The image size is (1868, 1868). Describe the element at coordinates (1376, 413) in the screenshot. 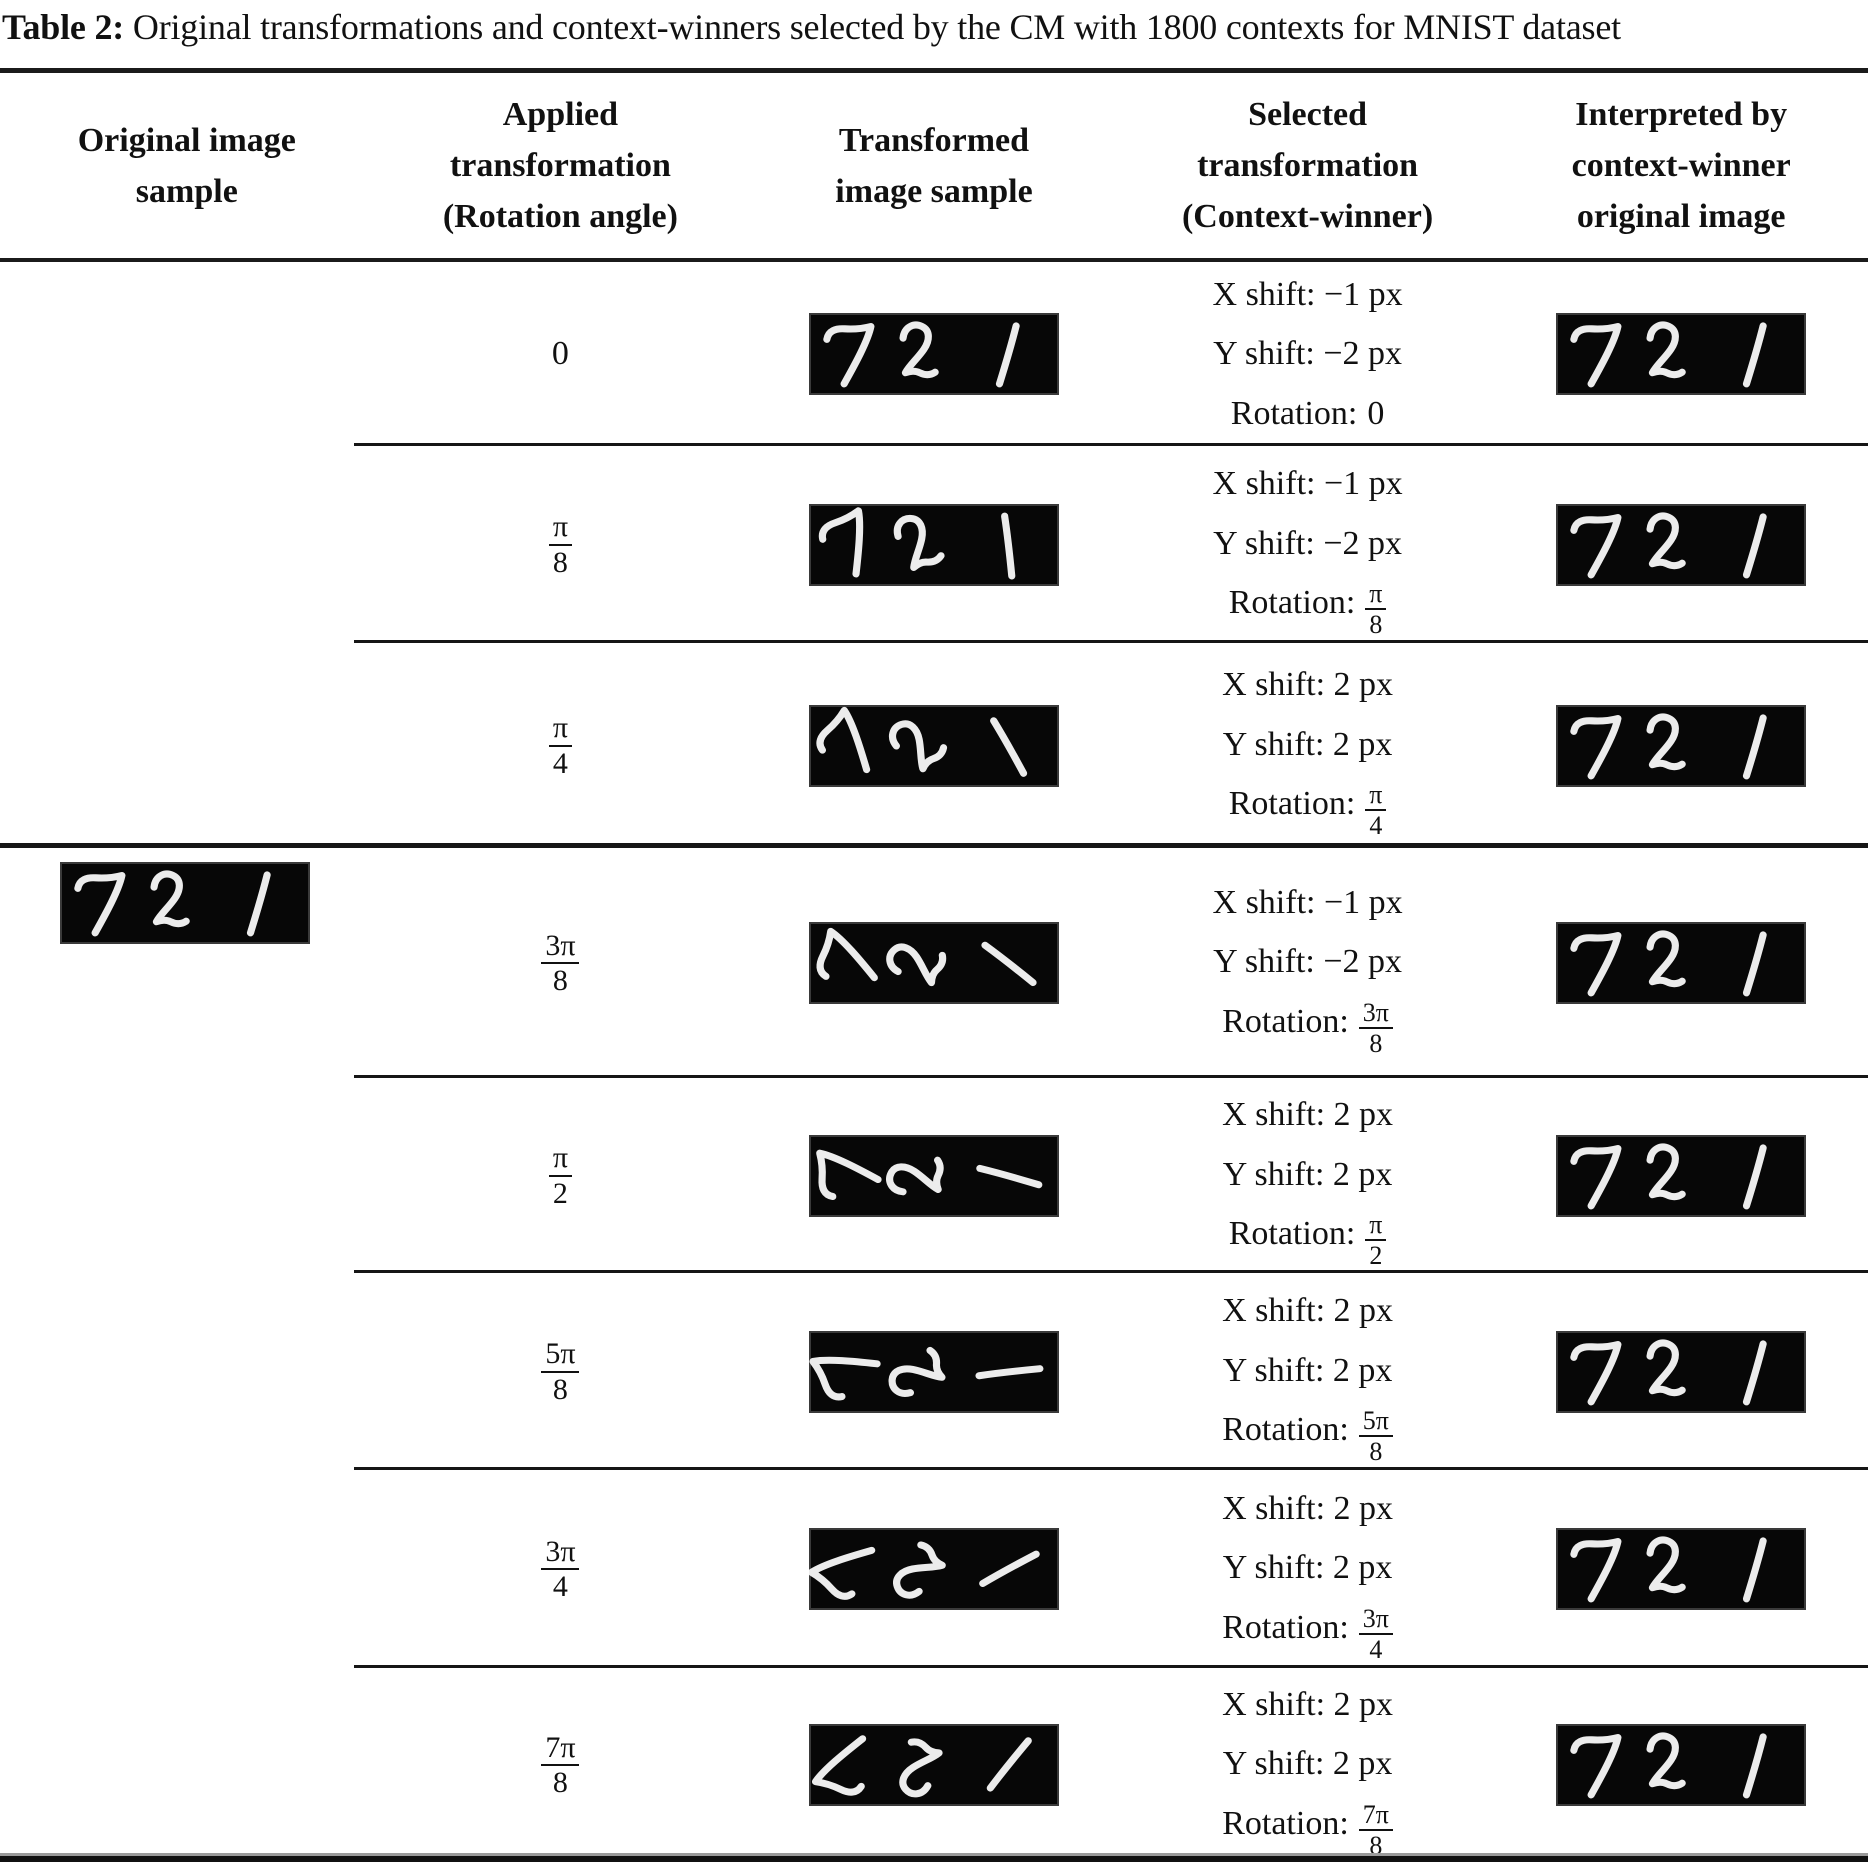

I see `rotation-value-text: 0` at that location.